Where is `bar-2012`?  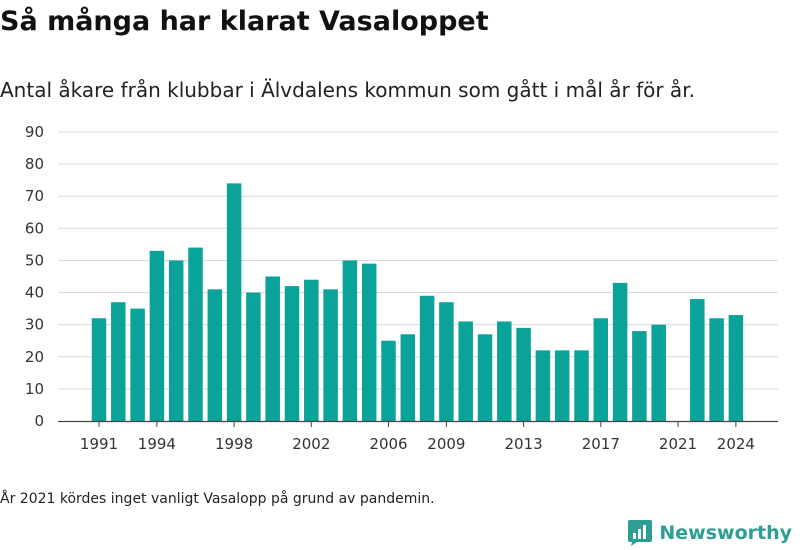
bar-2012 is located at coordinates (504, 371).